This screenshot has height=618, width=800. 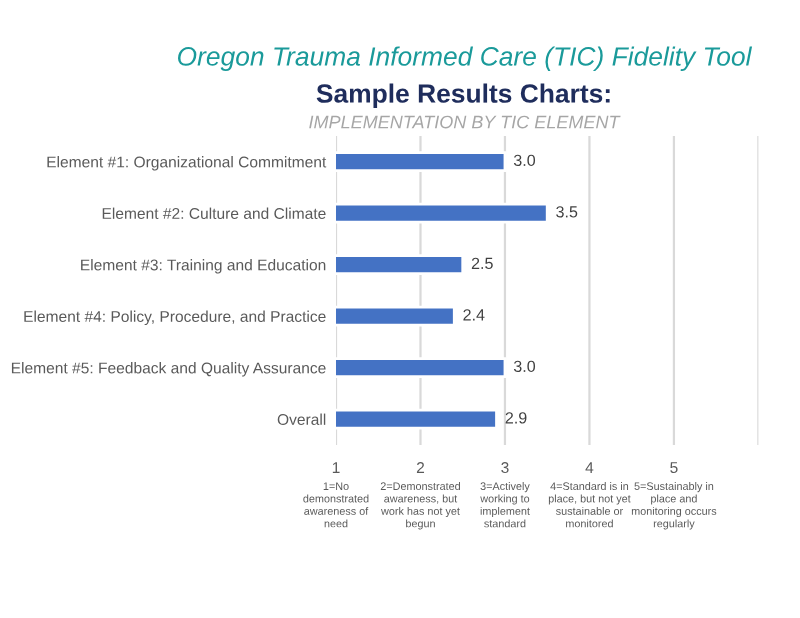 What do you see at coordinates (465, 122) in the screenshot?
I see `text: IMPLEMENTATION BY TIC ELEMENT` at bounding box center [465, 122].